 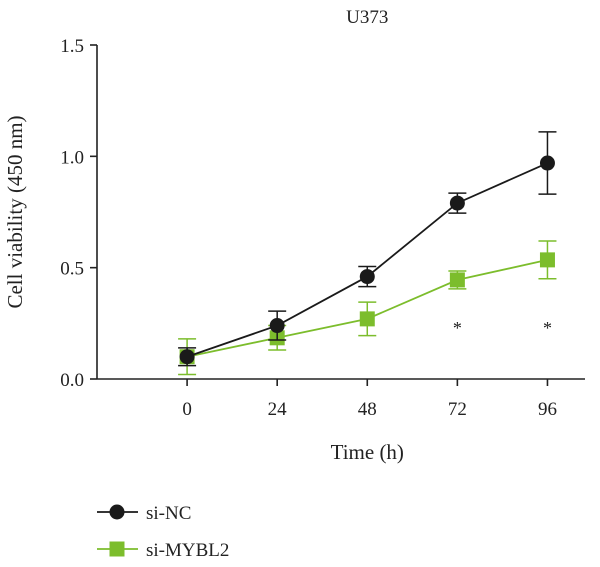 I want to click on legend-label: si-NC, so click(x=168, y=513).